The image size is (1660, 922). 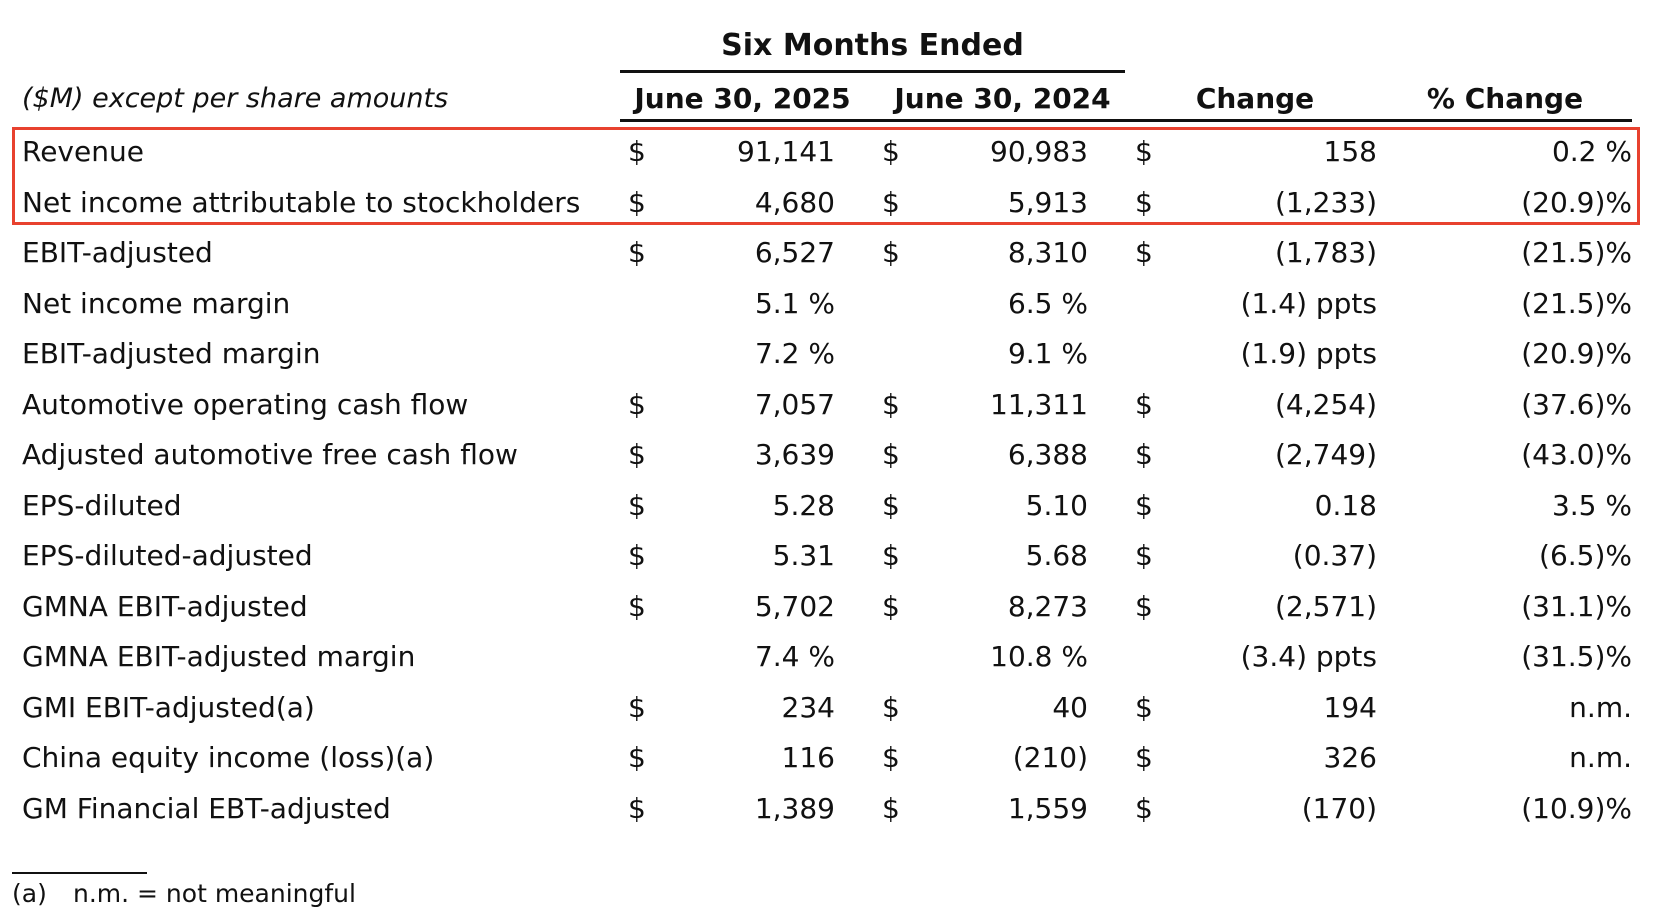 What do you see at coordinates (1002, 98) in the screenshot?
I see `col-header-2024: June 30, 2024` at bounding box center [1002, 98].